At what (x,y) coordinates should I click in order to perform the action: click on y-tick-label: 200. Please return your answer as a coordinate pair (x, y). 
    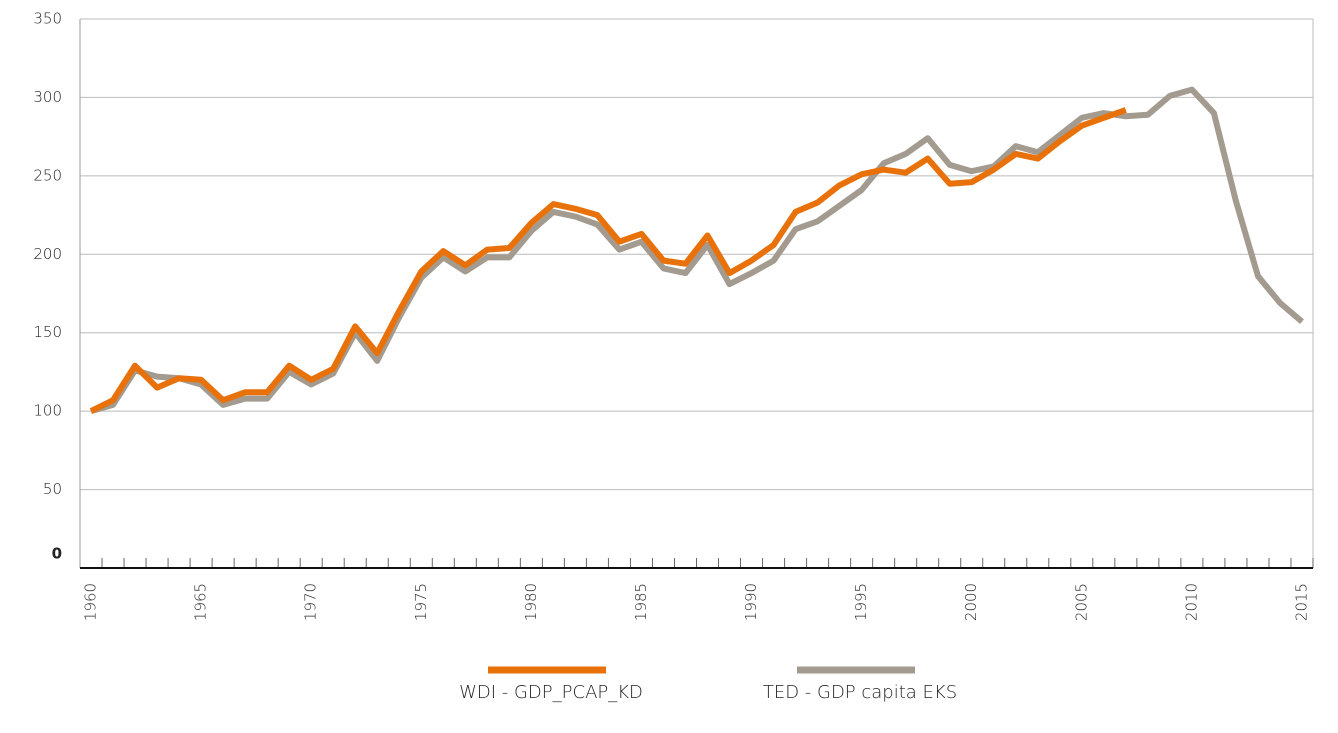
    Looking at the image, I should click on (47, 254).